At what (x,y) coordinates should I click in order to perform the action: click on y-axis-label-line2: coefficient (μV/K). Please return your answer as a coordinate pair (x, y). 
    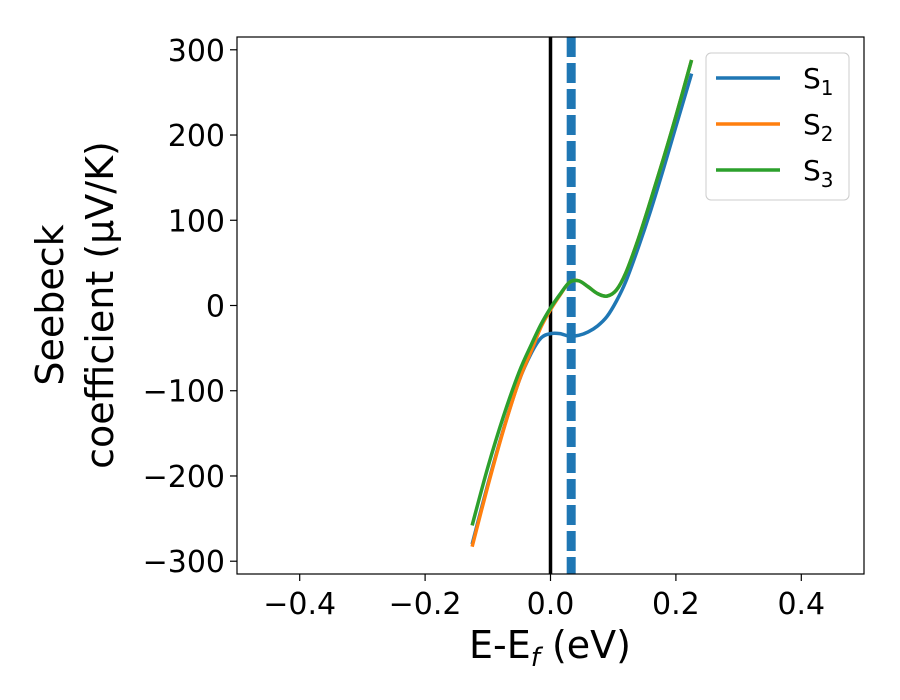
    Looking at the image, I should click on (100, 305).